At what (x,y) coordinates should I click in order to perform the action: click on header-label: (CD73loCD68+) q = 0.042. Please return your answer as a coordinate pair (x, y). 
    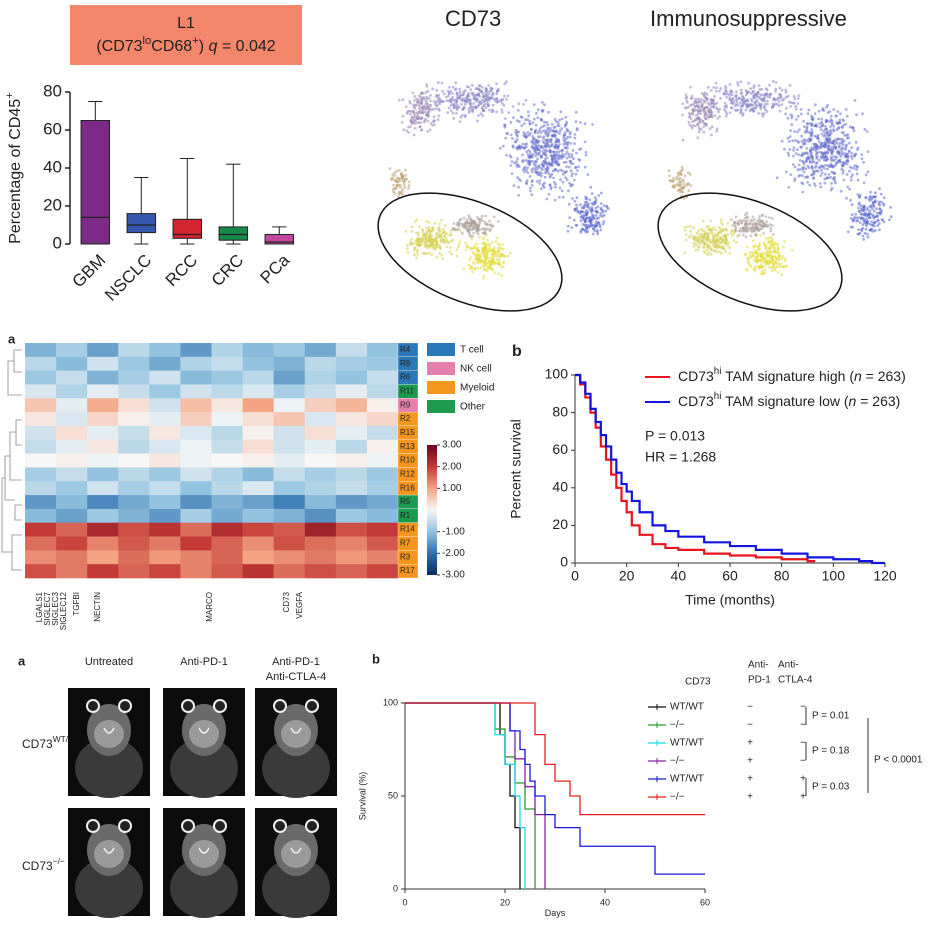
    Looking at the image, I should click on (185, 45).